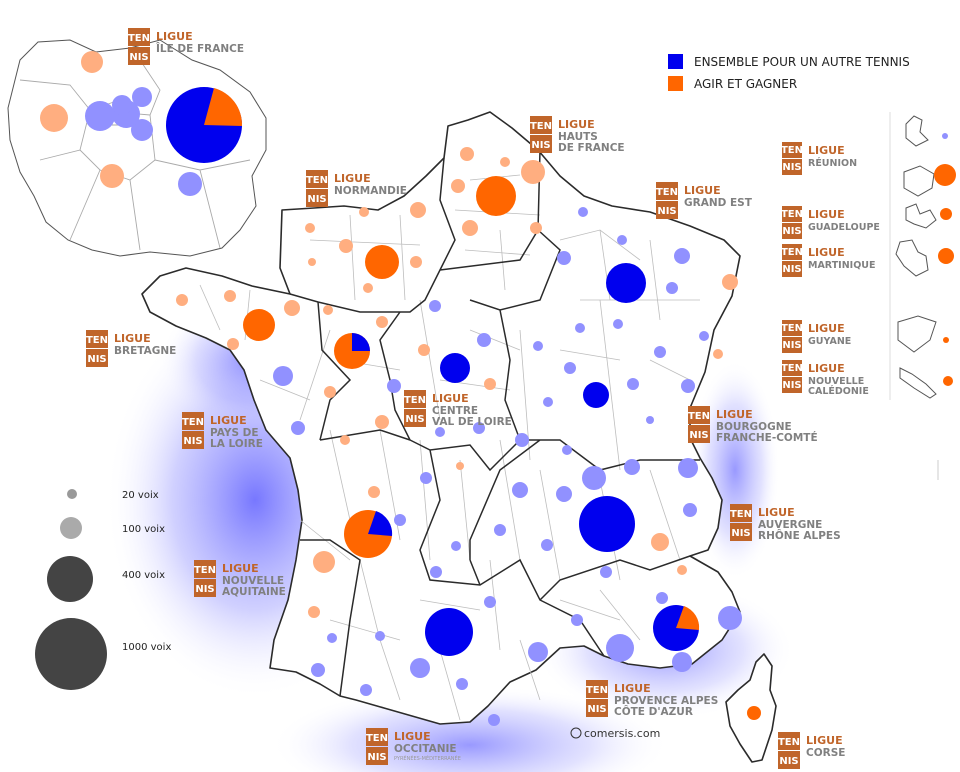  Describe the element at coordinates (140, 495) in the screenshot. I see `size-20-label: 20 voix` at that location.